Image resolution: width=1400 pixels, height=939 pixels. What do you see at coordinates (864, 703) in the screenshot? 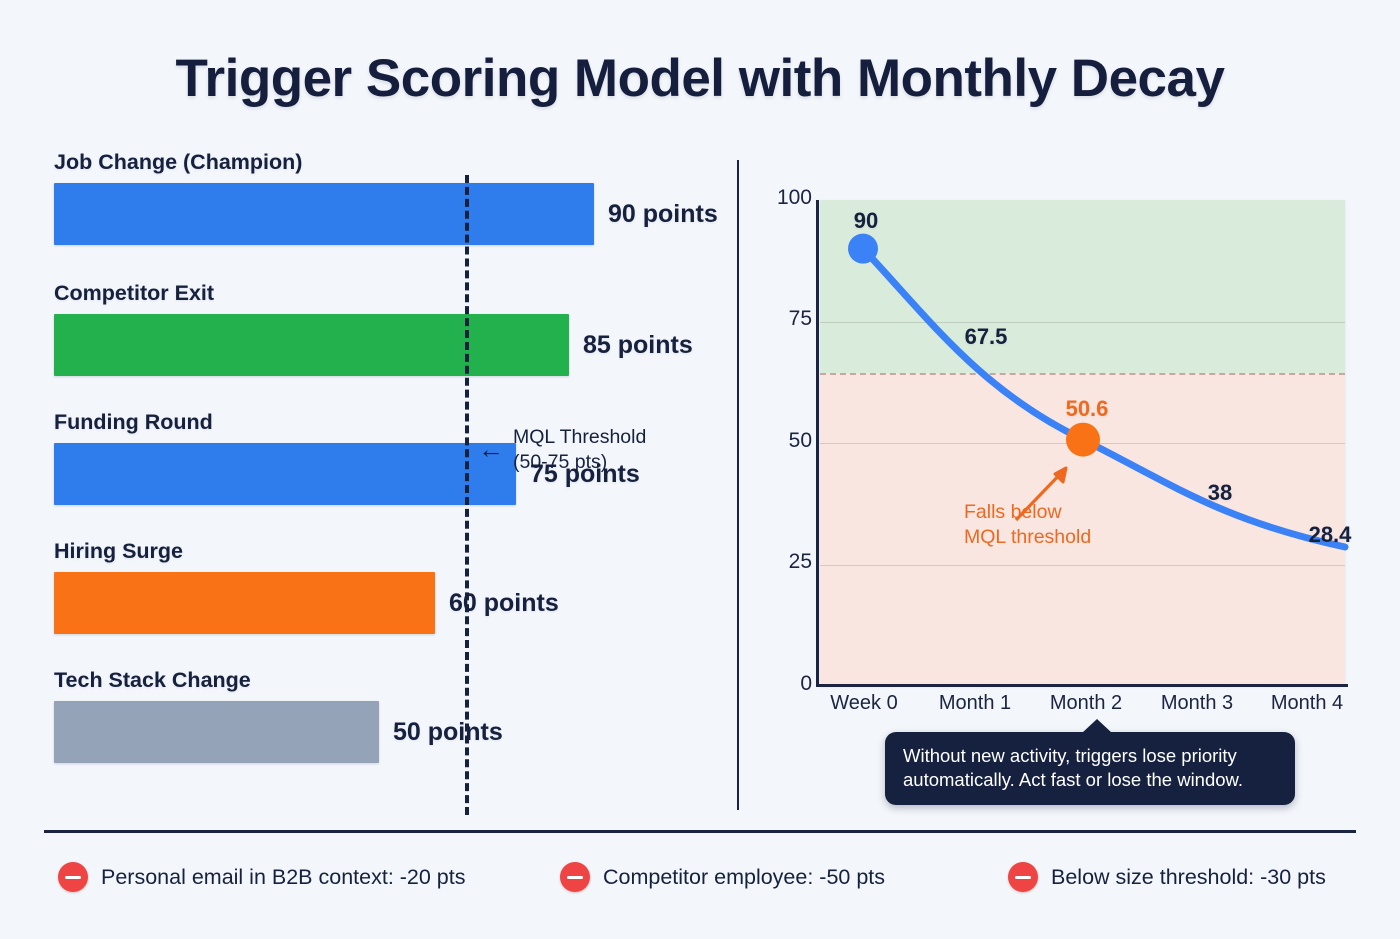
I see `x-tick-0: Week 0` at bounding box center [864, 703].